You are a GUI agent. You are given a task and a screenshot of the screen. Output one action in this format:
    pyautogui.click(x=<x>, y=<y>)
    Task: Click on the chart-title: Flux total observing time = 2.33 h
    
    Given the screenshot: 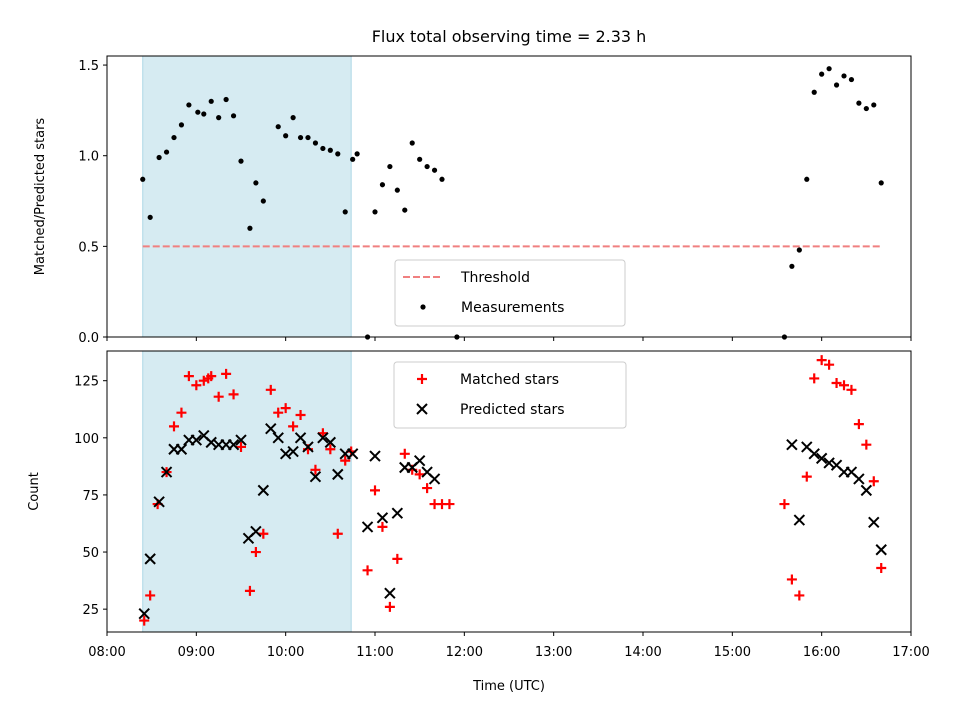 What is the action you would take?
    pyautogui.click(x=509, y=36)
    